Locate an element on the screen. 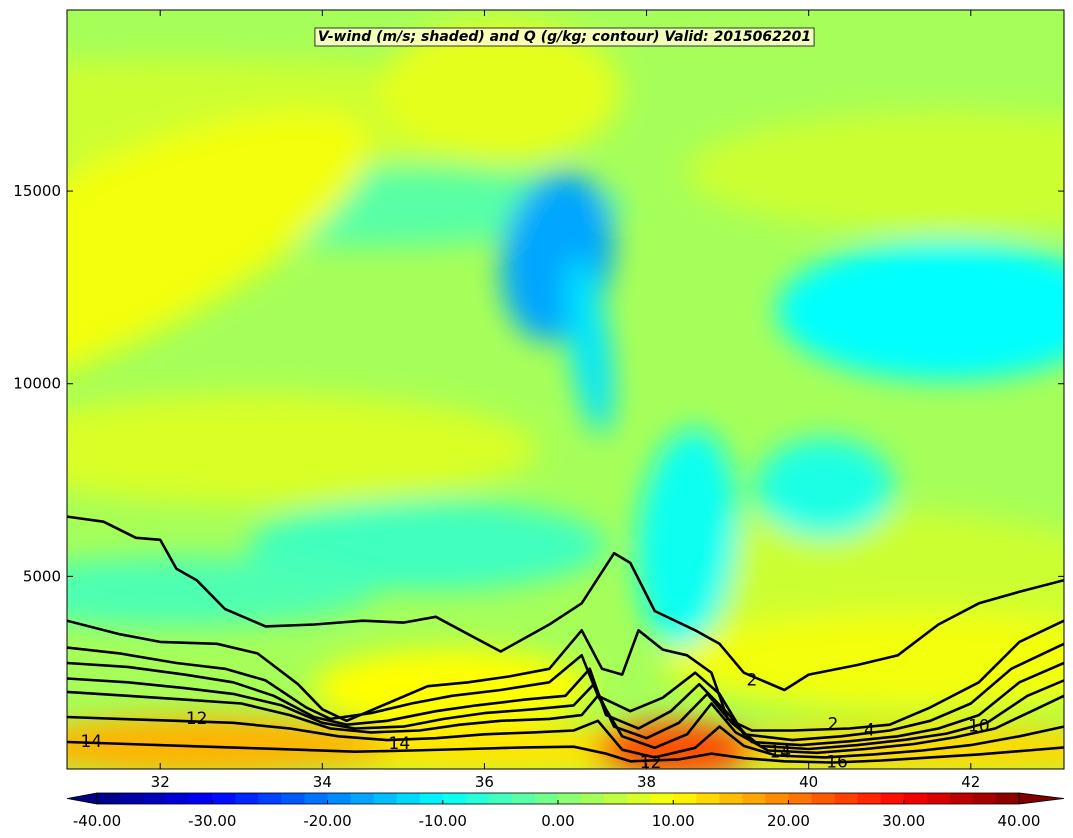  y-tick-label: 10000 is located at coordinates (37, 384).